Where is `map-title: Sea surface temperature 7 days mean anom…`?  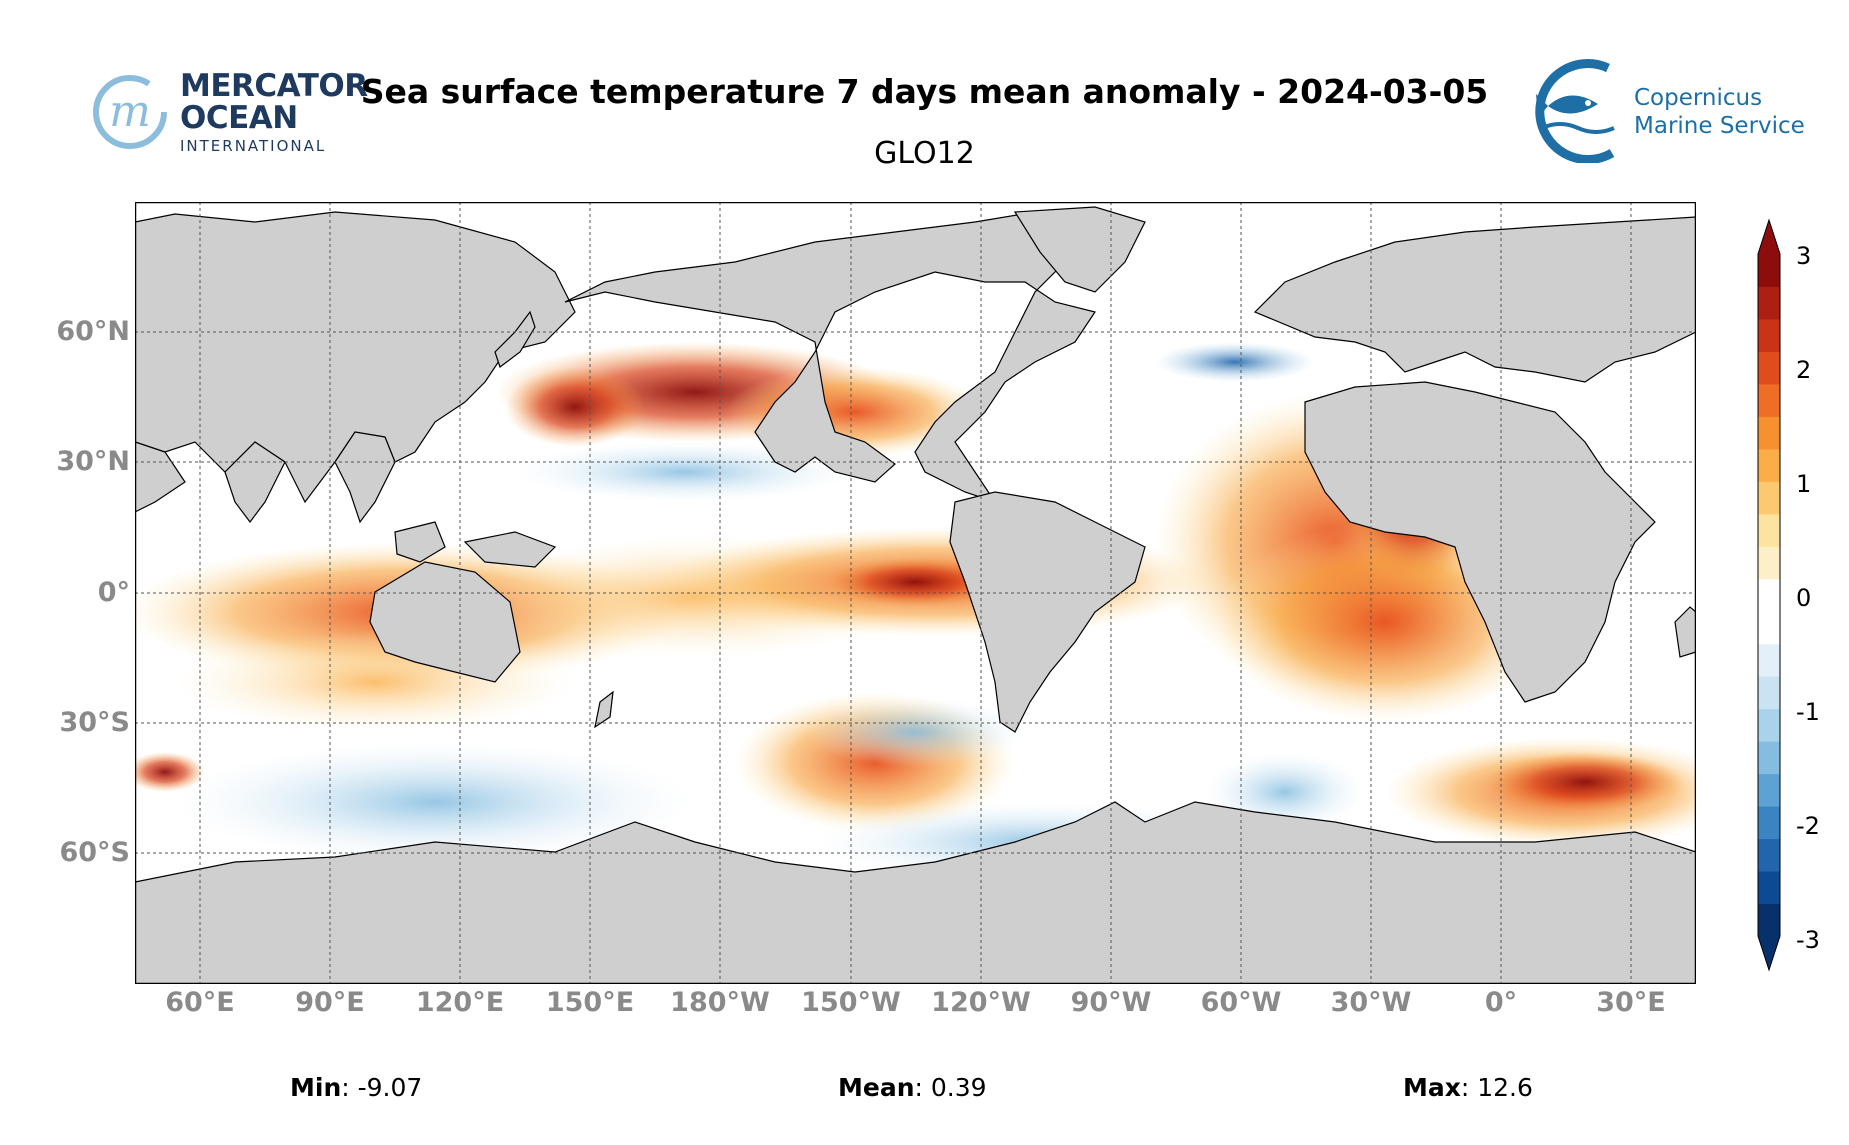
map-title: Sea surface temperature 7 days mean anom… is located at coordinates (924, 91).